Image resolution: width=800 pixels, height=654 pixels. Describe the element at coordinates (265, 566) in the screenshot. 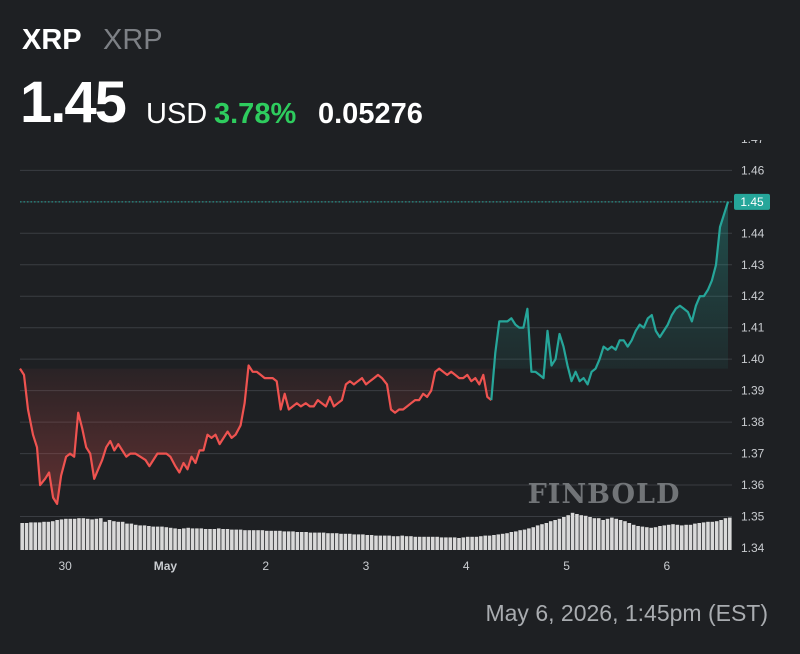

I see `x-tick-label: 2` at that location.